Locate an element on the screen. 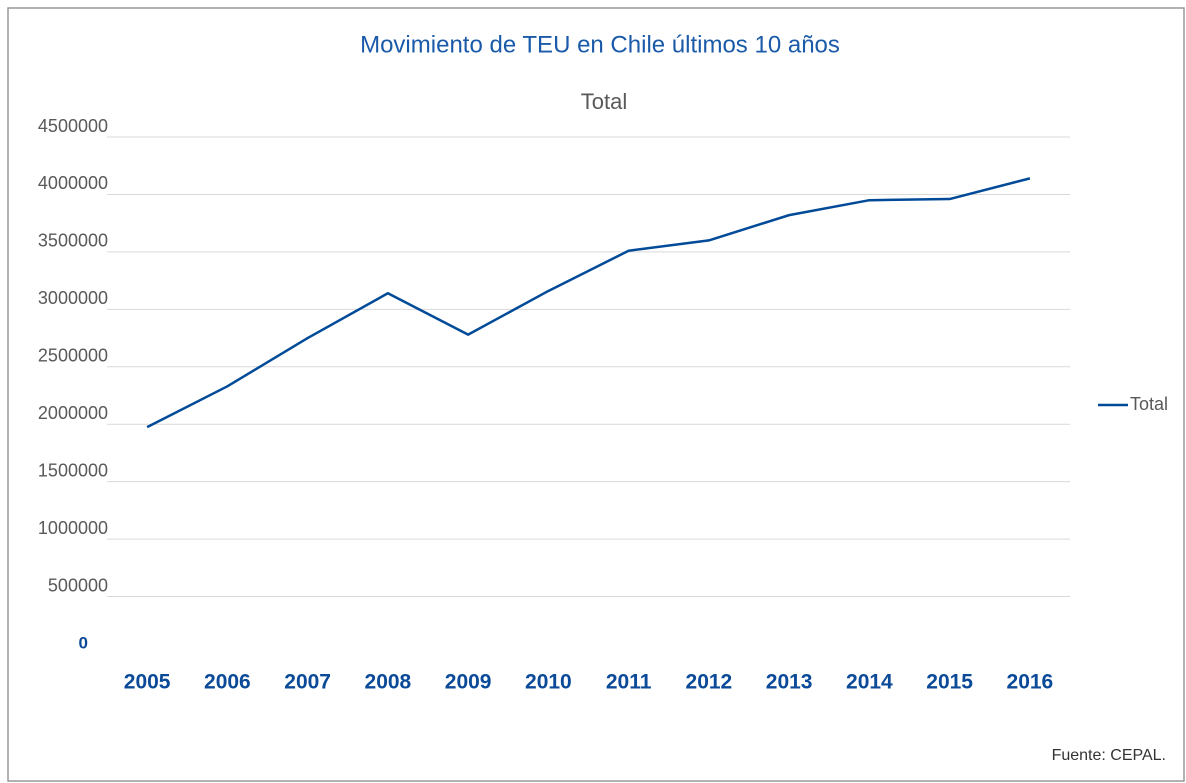 The height and width of the screenshot is (783, 1186). x-tick-label: 2006 is located at coordinates (227, 682).